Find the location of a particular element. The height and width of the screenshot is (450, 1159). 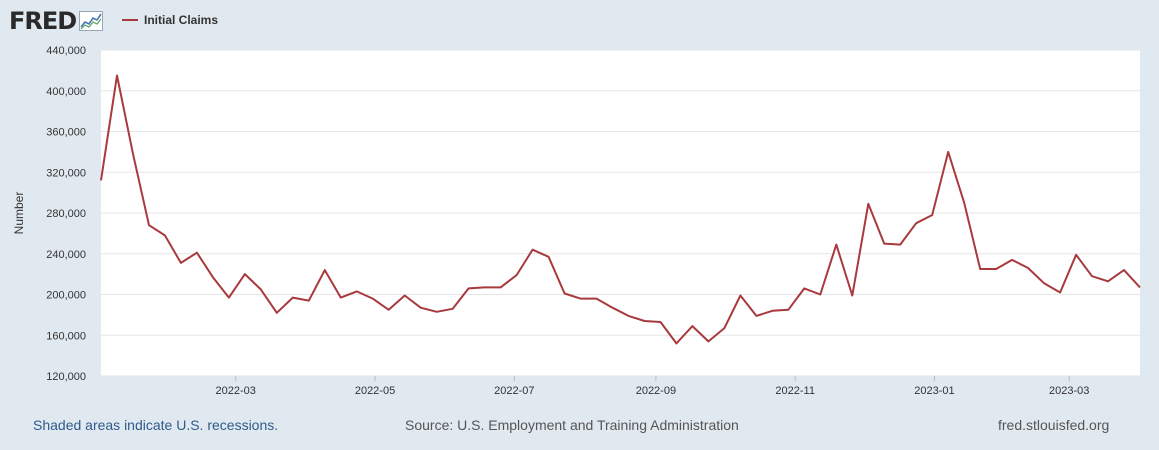

x-tick-label: 2022-03 is located at coordinates (236, 391).